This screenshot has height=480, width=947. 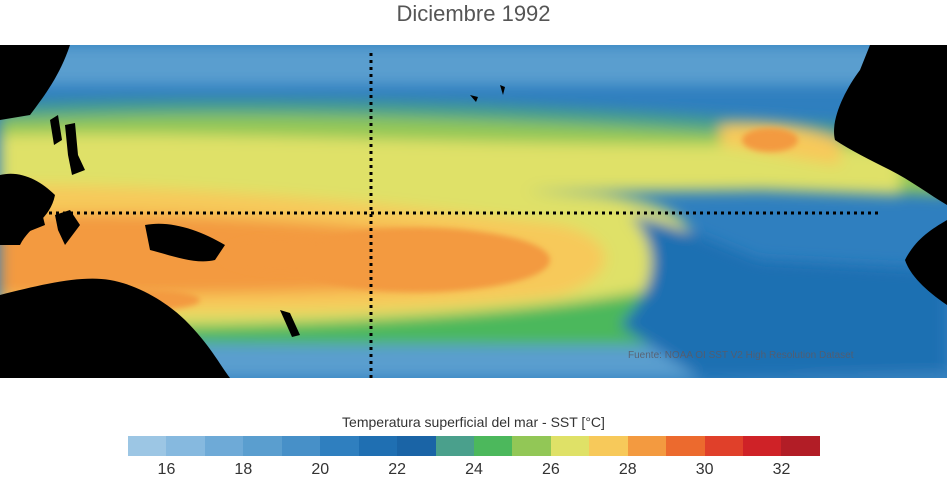 What do you see at coordinates (704, 469) in the screenshot?
I see `colorbar-tick-label: 30` at bounding box center [704, 469].